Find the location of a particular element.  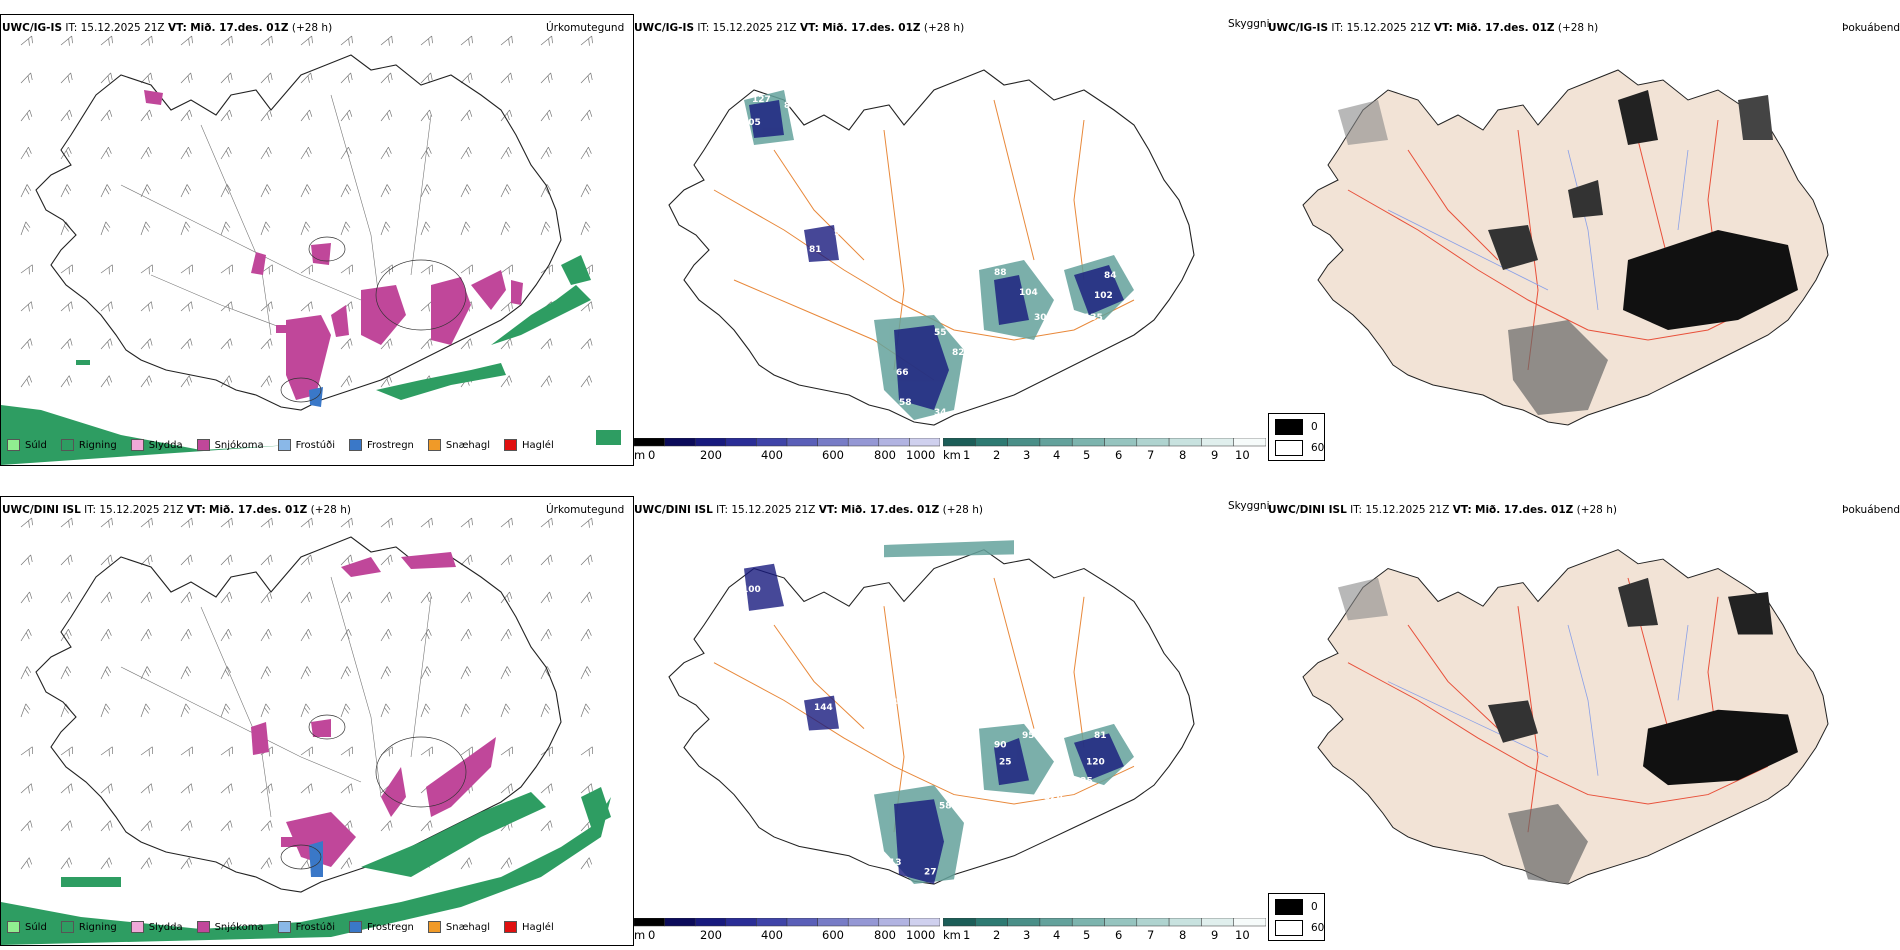

visibility-tick: 7 is located at coordinates (1151, 455).